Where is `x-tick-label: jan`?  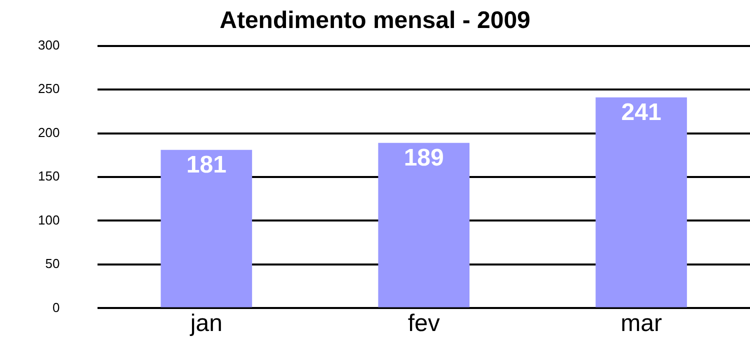 x-tick-label: jan is located at coordinates (205, 324).